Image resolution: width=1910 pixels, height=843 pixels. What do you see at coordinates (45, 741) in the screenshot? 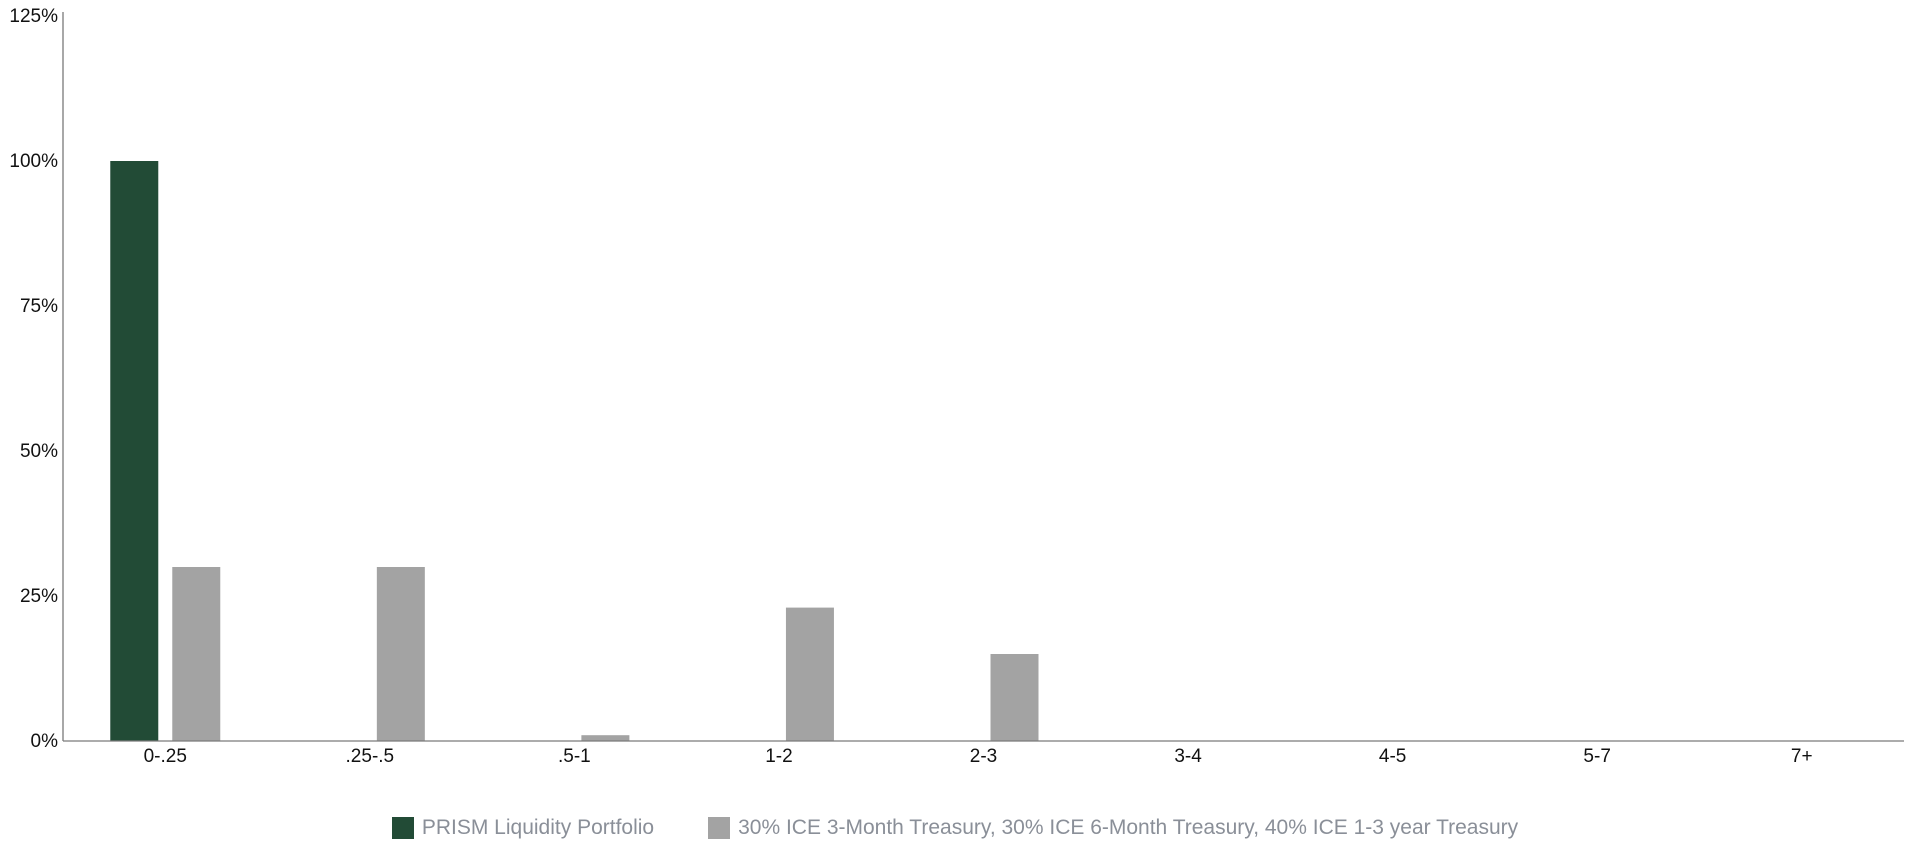
I see `y-tick-label: 0%` at bounding box center [45, 741].